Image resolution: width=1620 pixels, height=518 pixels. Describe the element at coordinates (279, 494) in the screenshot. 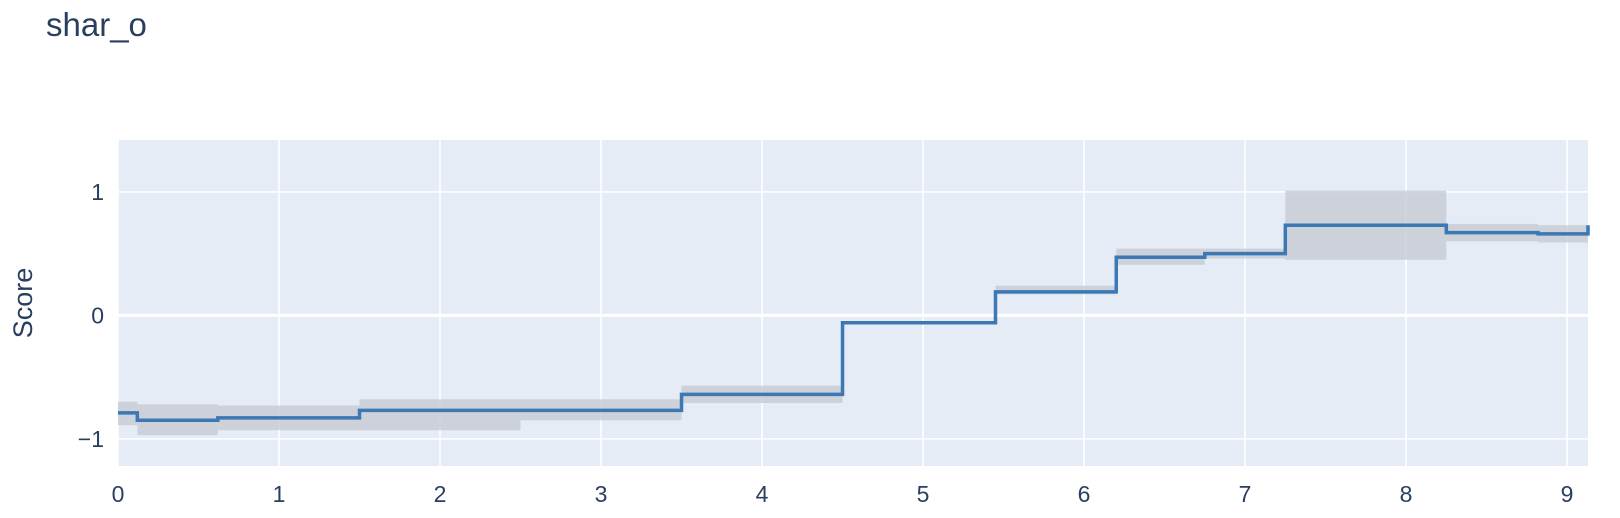

I see `x-tick-label: 1` at that location.